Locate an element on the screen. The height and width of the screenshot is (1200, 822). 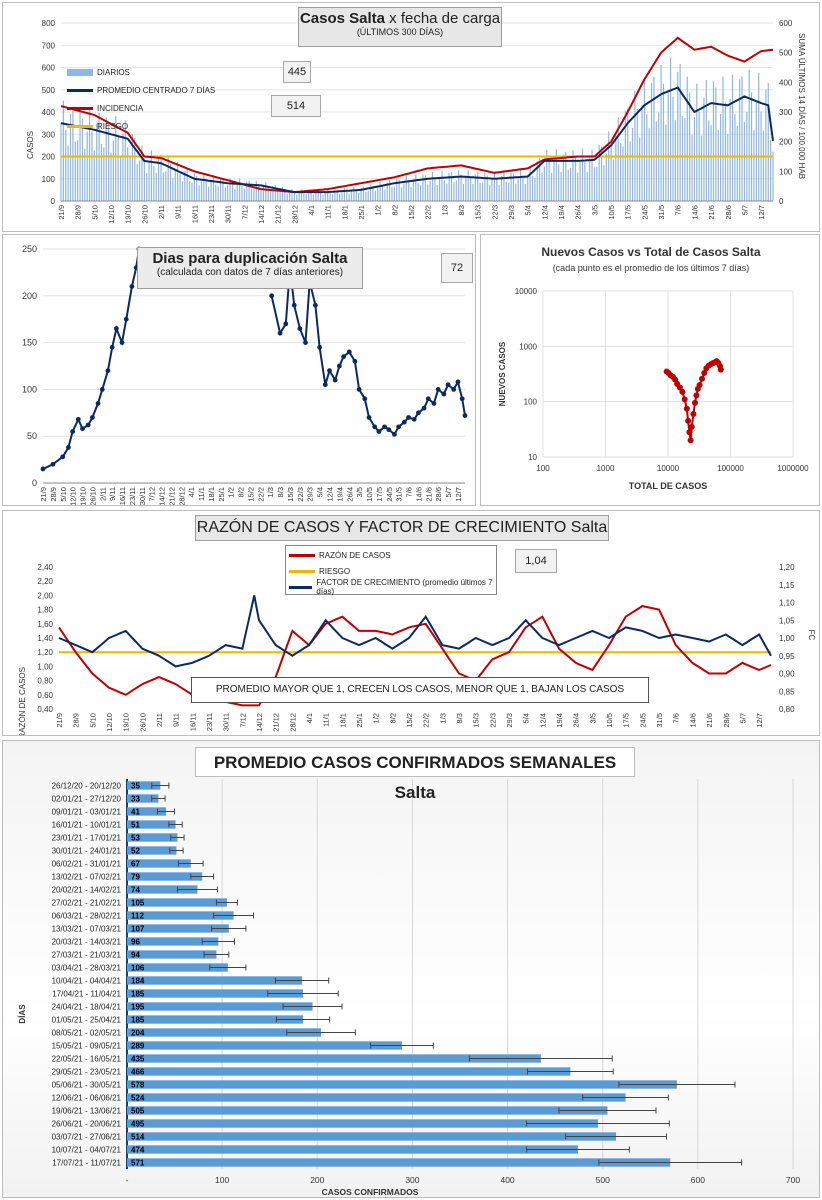
x-tick-label: 4/1 is located at coordinates (311, 210).